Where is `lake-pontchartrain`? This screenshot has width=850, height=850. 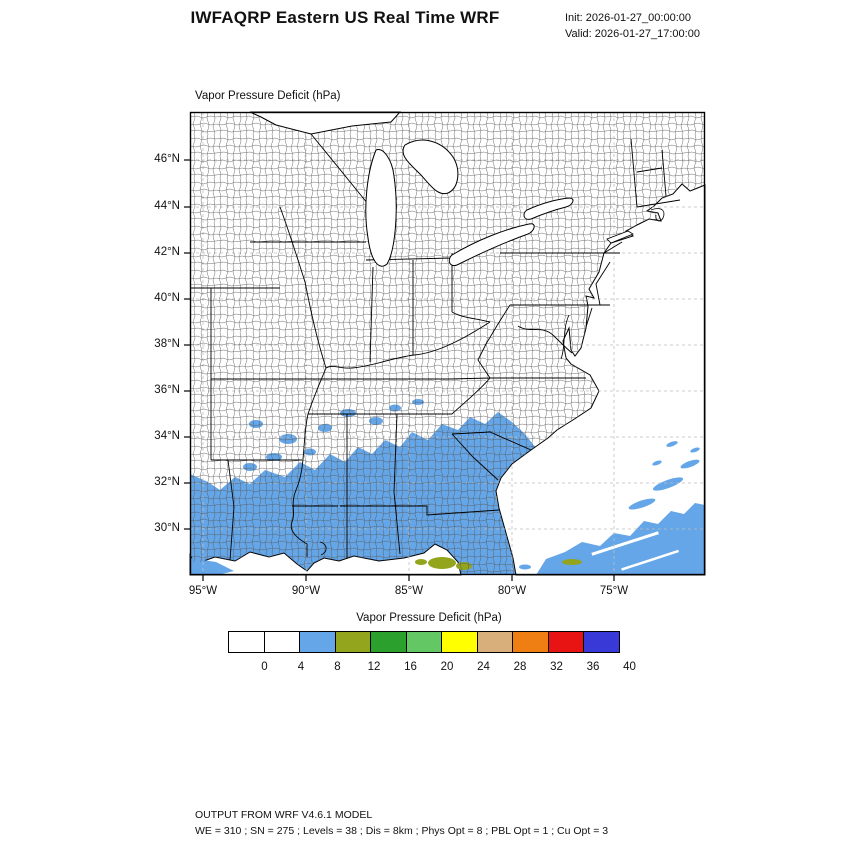 lake-pontchartrain is located at coordinates (323, 548).